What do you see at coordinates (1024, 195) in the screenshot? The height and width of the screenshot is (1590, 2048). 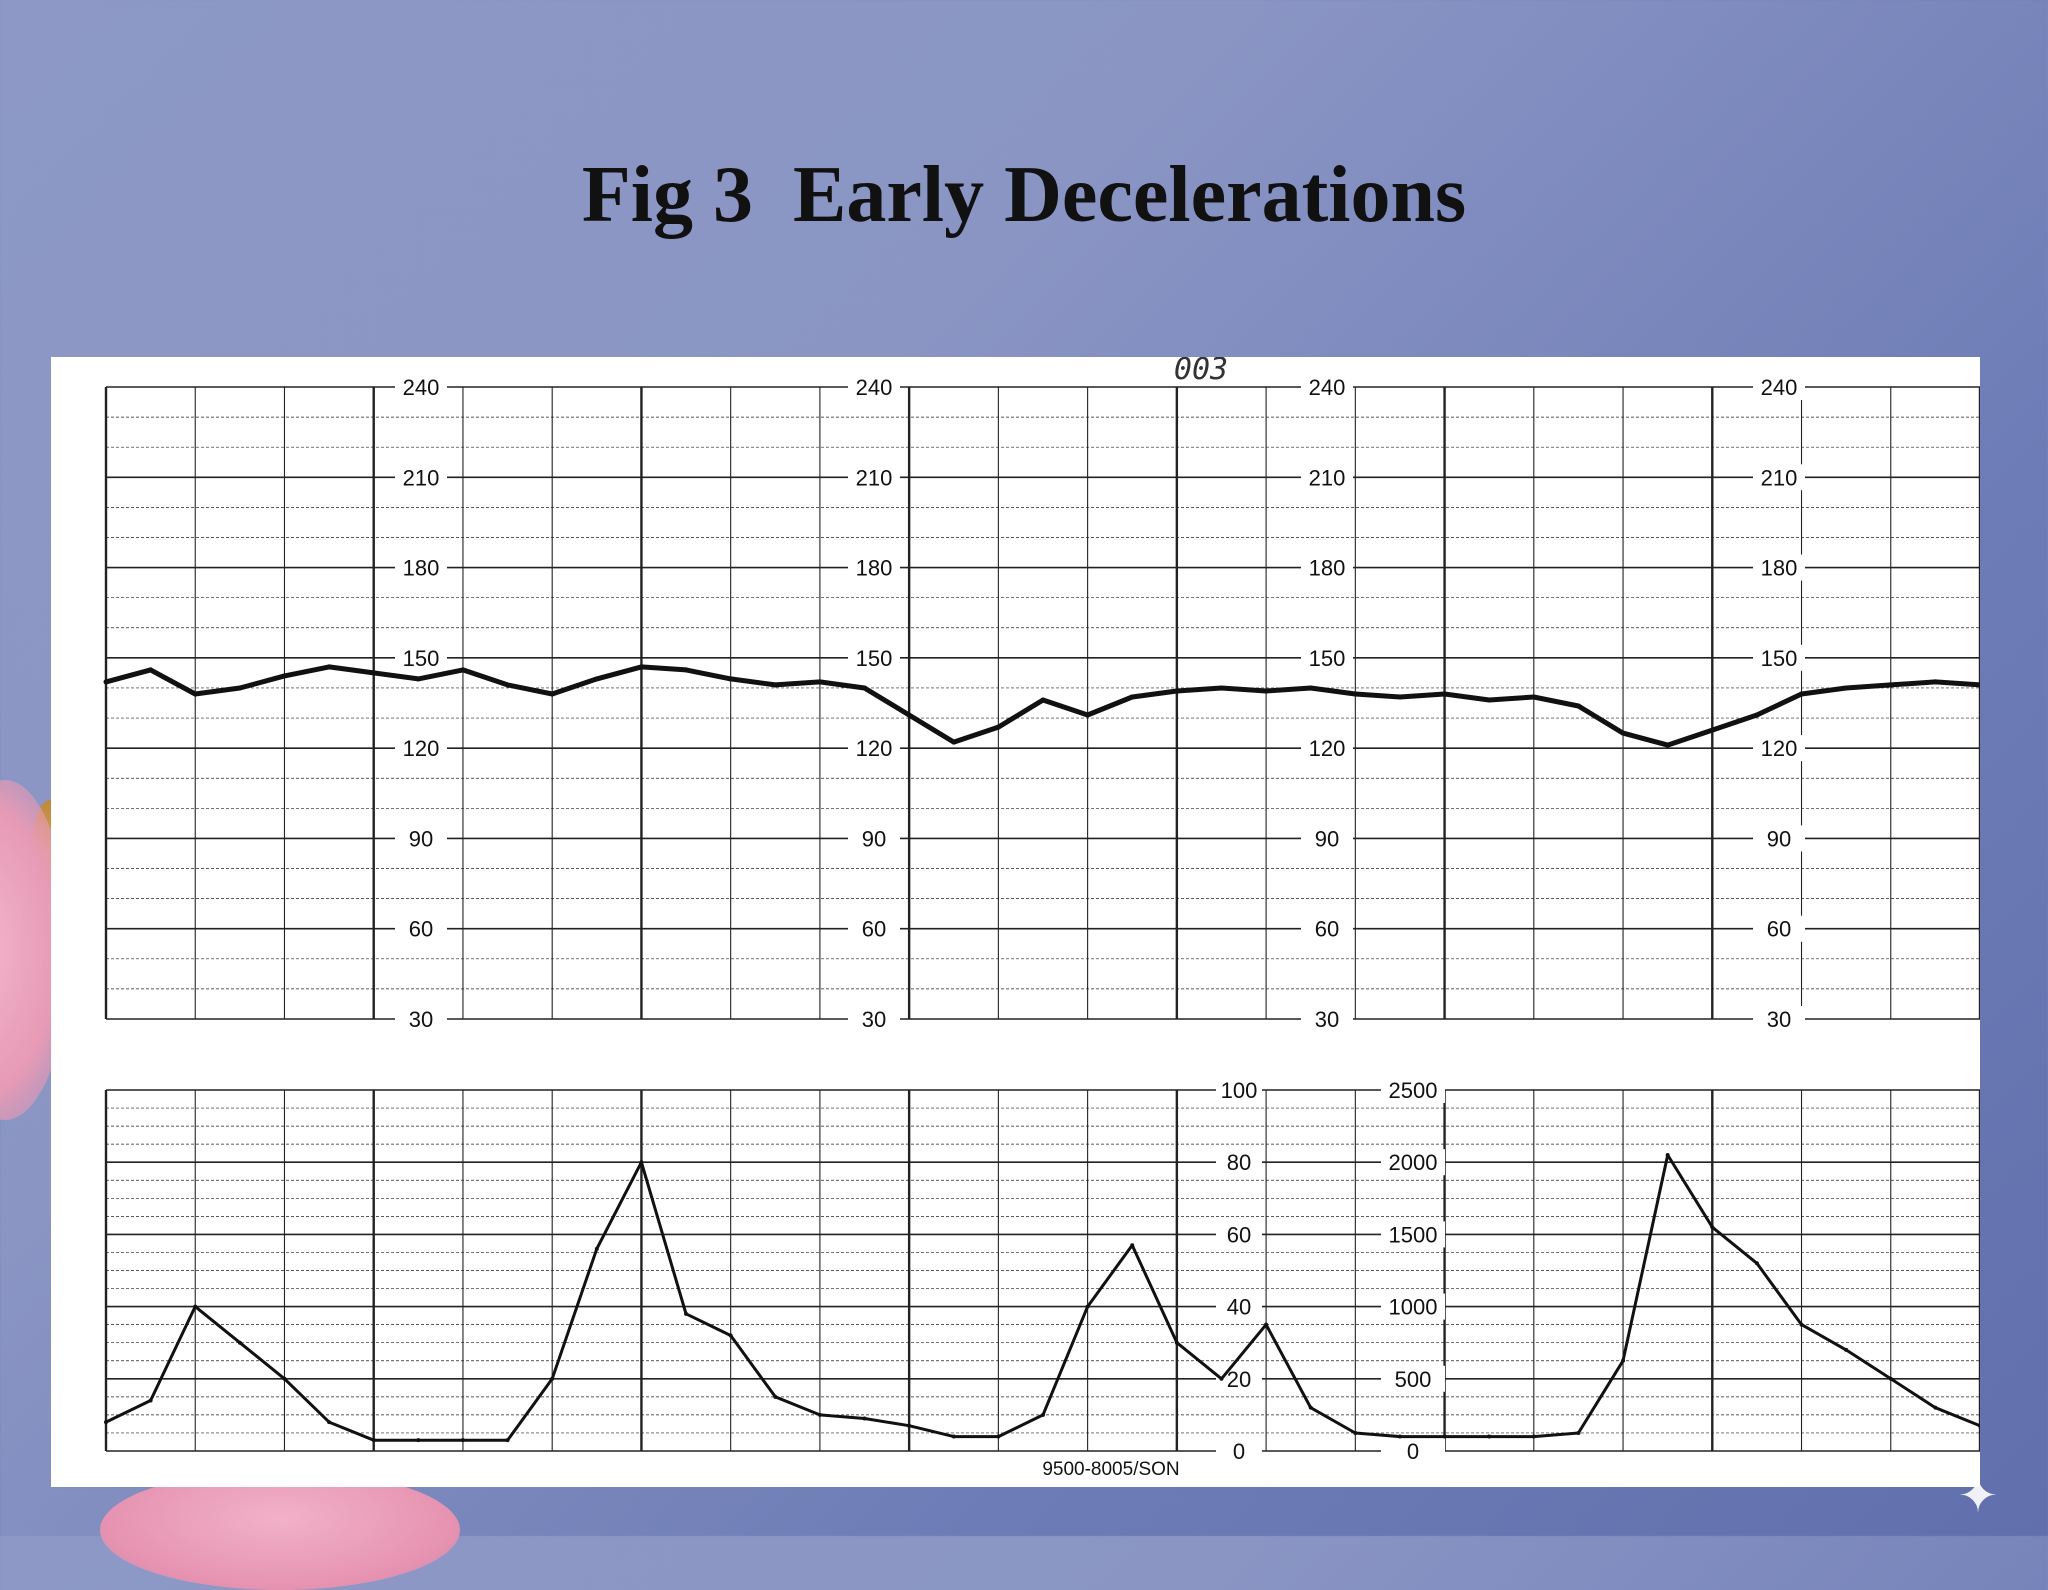 I see `slide-title: Fig 3 Early Decelerations` at bounding box center [1024, 195].